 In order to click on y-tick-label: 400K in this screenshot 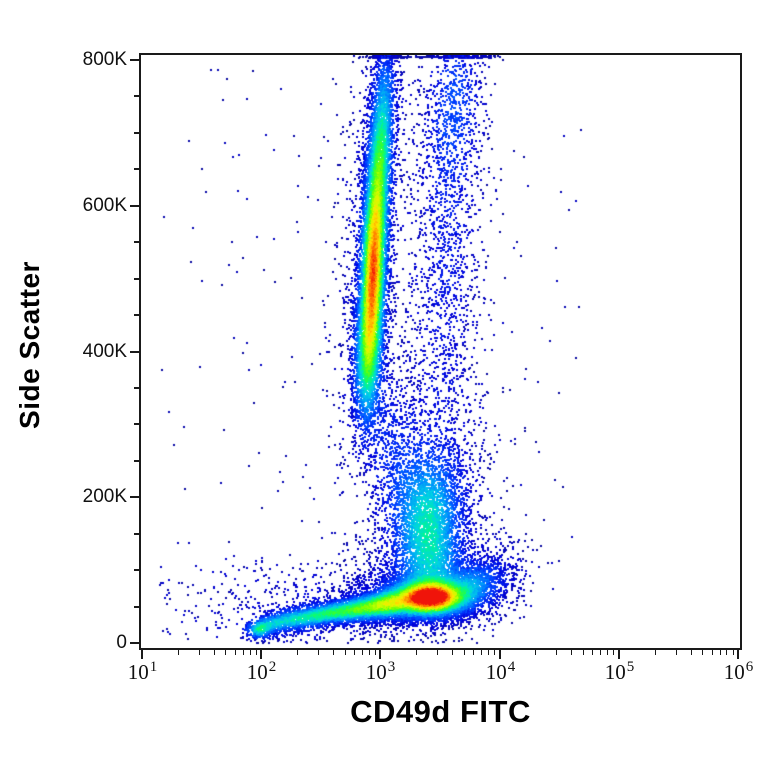, I will do `click(104, 351)`.